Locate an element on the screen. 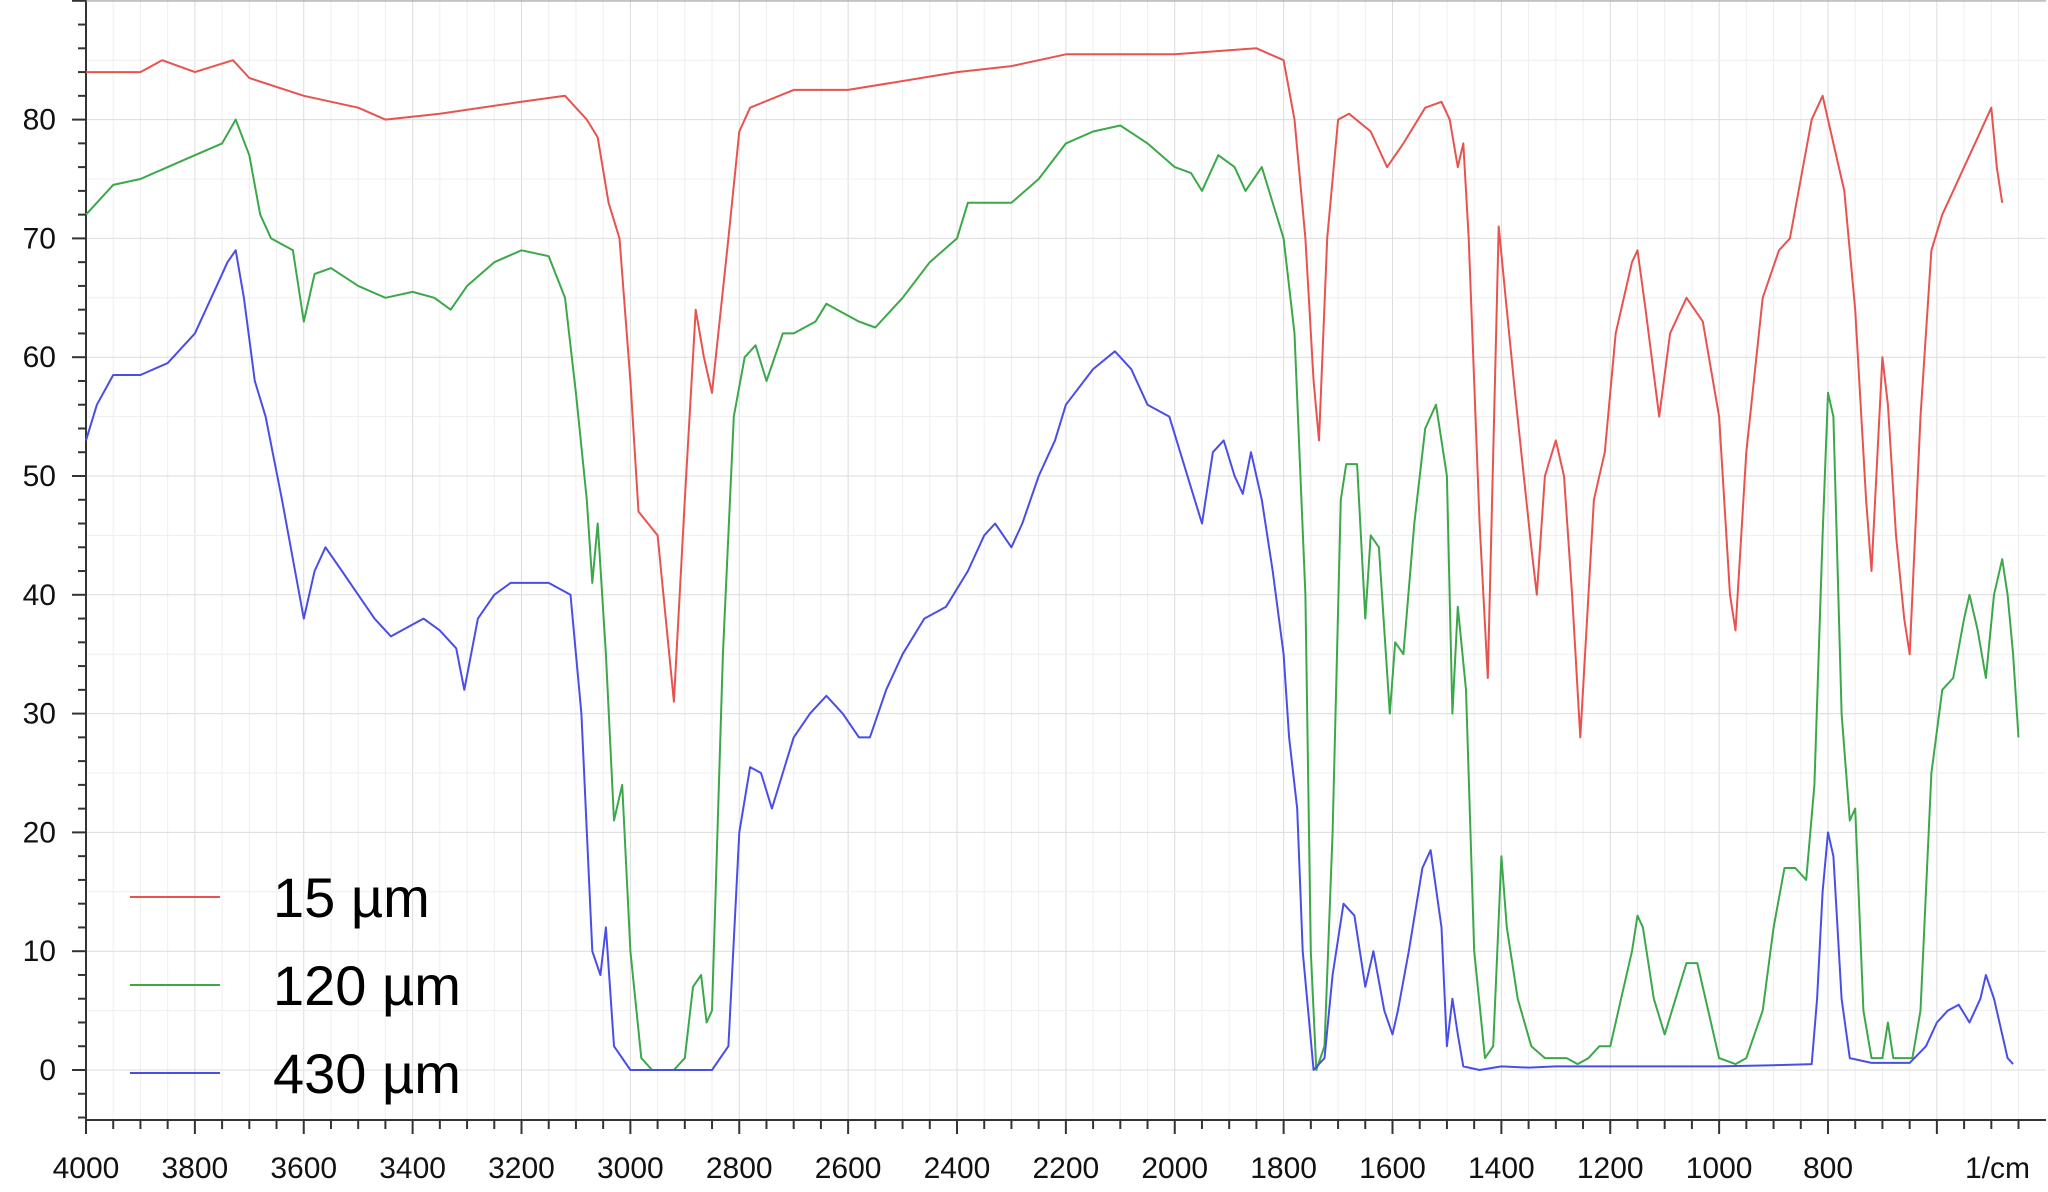  y-tick-label: 50 is located at coordinates (39, 476).